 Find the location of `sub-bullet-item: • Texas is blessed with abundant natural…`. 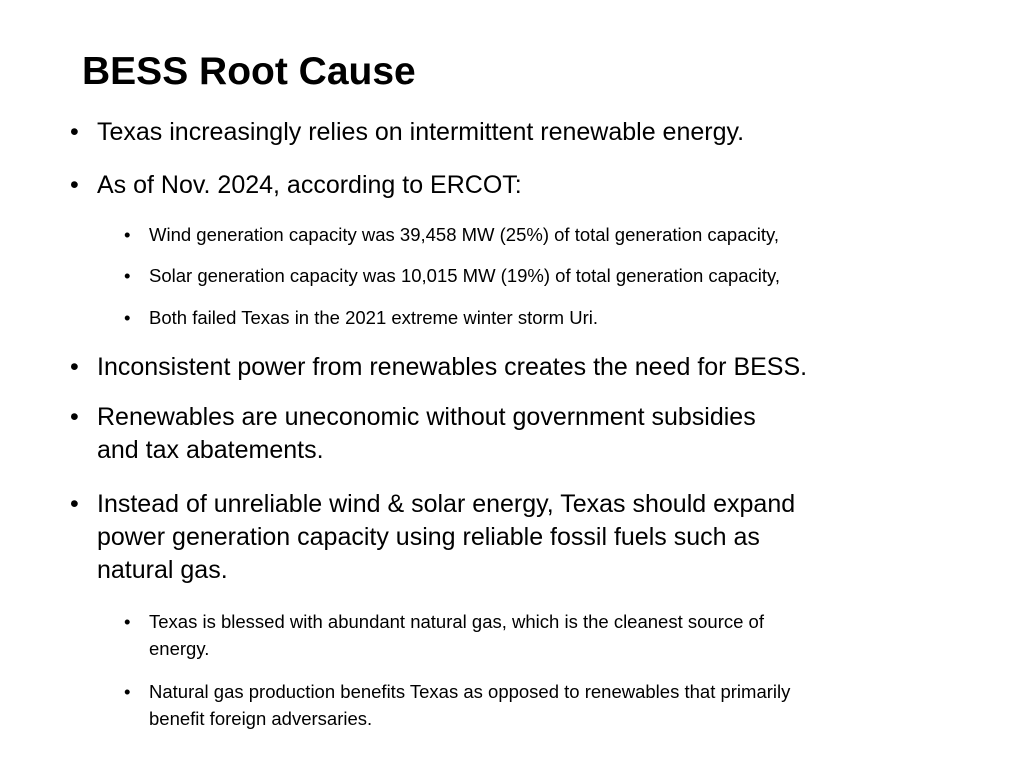

sub-bullet-item: • Texas is blessed with abundant natural… is located at coordinates (444, 635).